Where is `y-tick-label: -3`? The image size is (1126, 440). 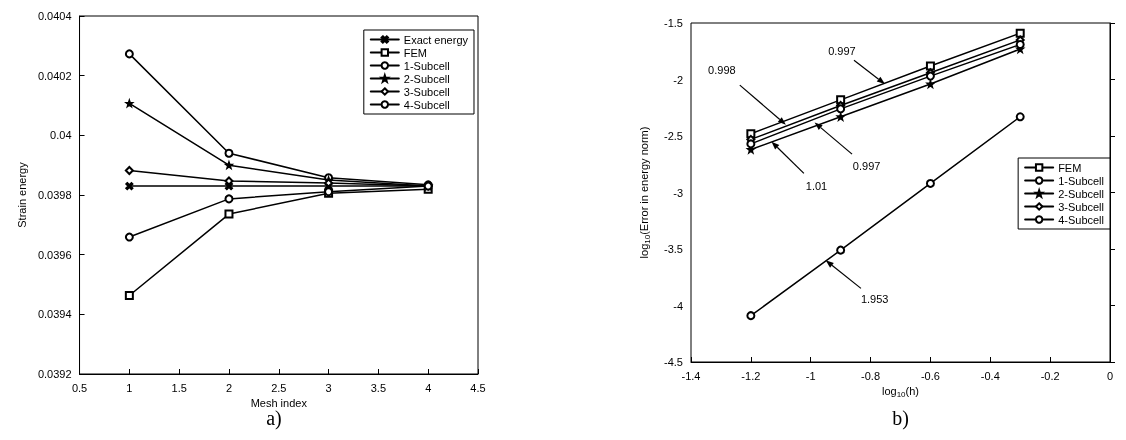
y-tick-label: -3 is located at coordinates (678, 192).